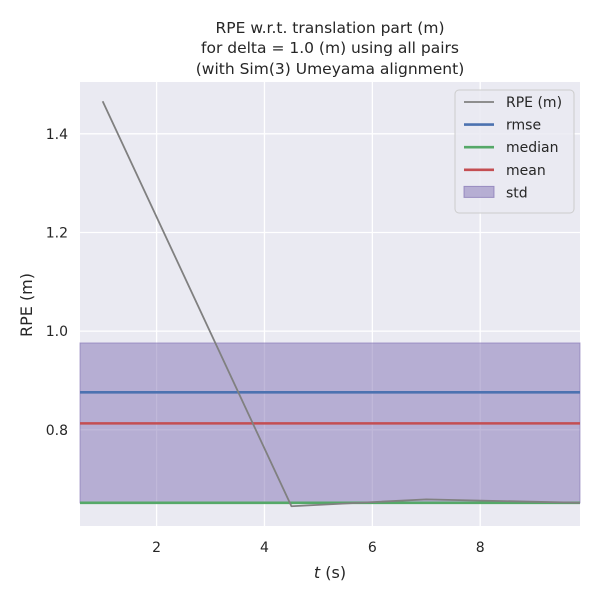 Image resolution: width=600 pixels, height=600 pixels. Describe the element at coordinates (523, 126) in the screenshot. I see `legend-label: rmse` at that location.